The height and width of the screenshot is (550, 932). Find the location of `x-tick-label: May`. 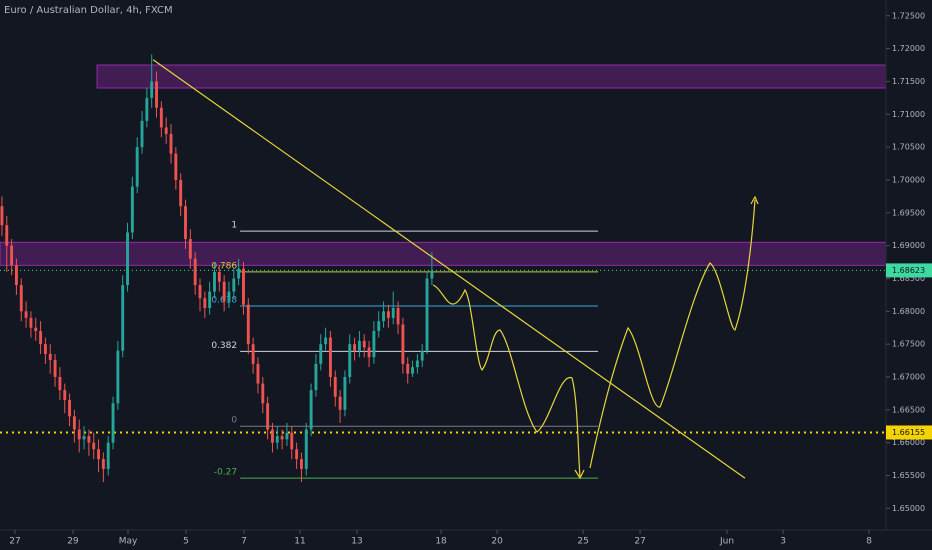

x-tick-label: May is located at coordinates (128, 542).